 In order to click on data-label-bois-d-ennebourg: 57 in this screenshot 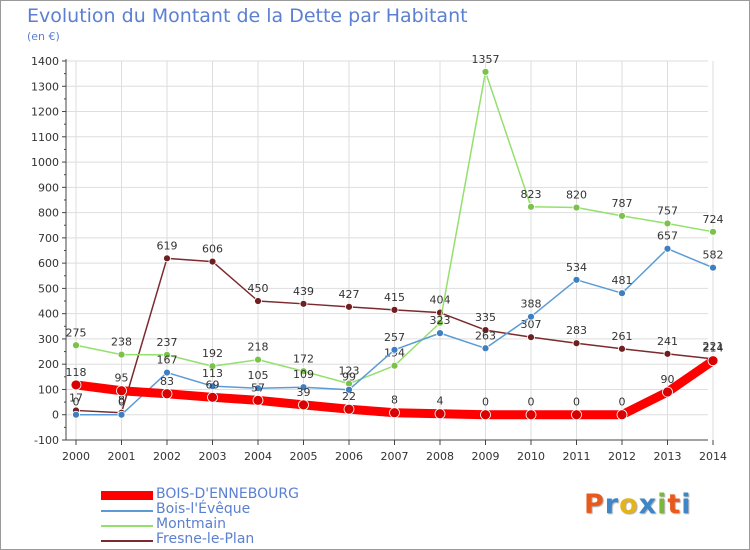, I will do `click(258, 387)`.